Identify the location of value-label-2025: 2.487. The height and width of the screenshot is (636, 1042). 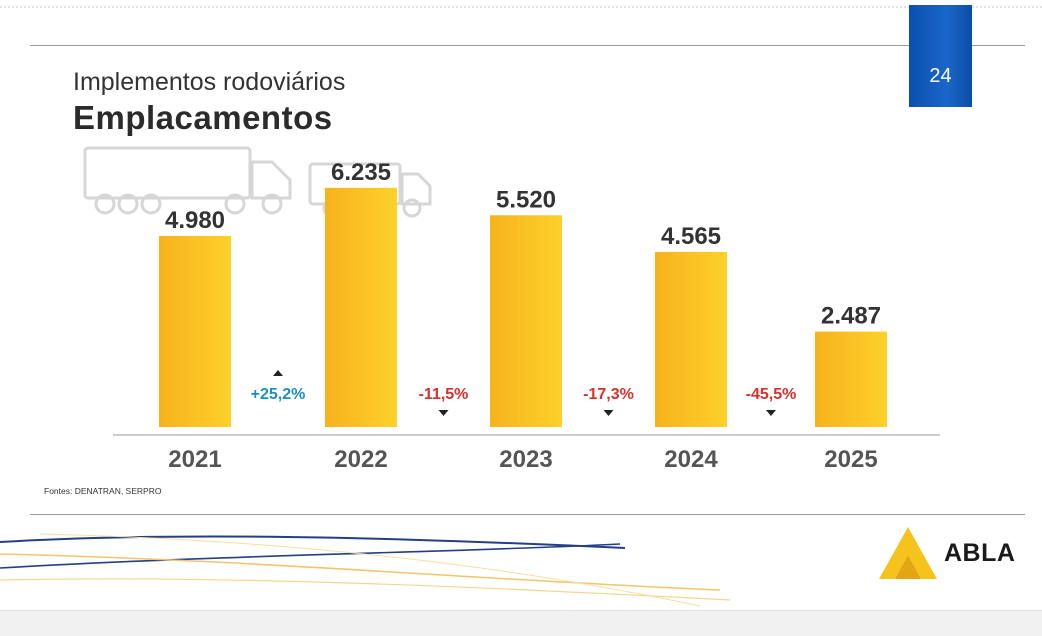
(851, 316).